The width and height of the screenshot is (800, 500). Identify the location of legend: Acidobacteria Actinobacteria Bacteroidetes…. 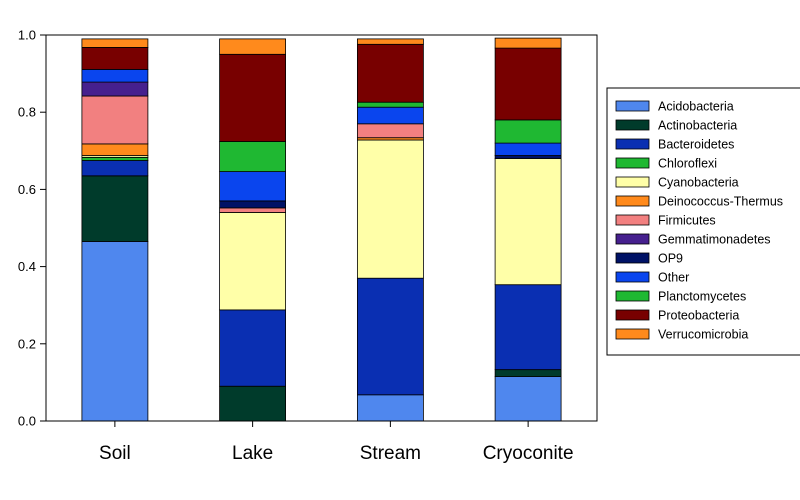
(703, 221).